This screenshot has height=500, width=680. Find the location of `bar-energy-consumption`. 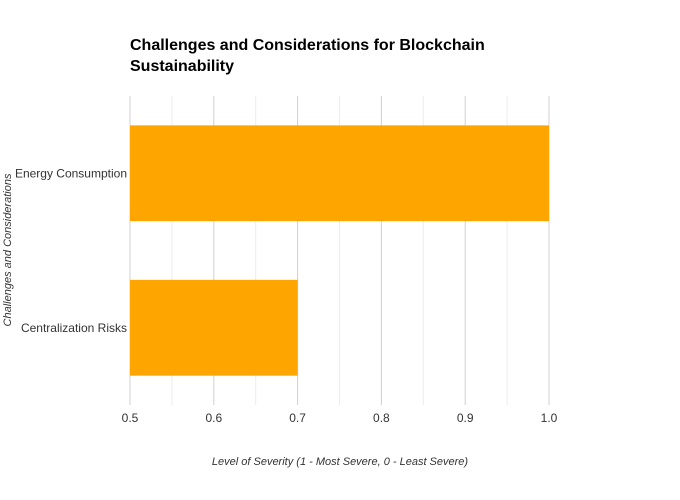

bar-energy-consumption is located at coordinates (339, 173).